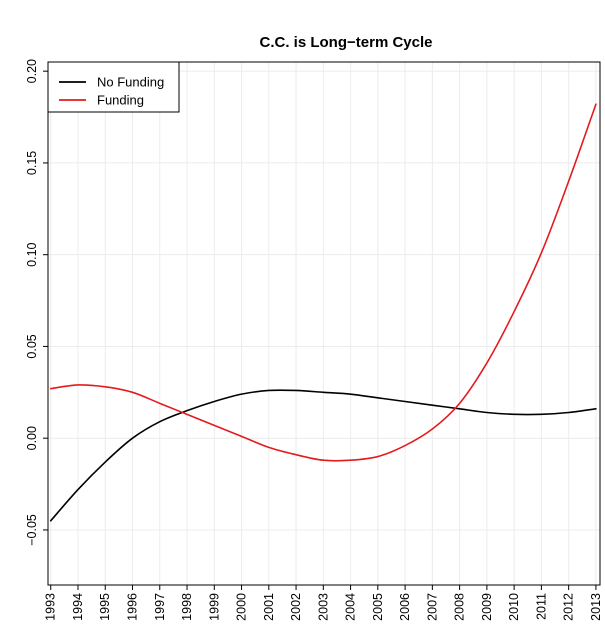 The image size is (605, 629). Describe the element at coordinates (51, 607) in the screenshot. I see `x-tick-label: 1993` at that location.